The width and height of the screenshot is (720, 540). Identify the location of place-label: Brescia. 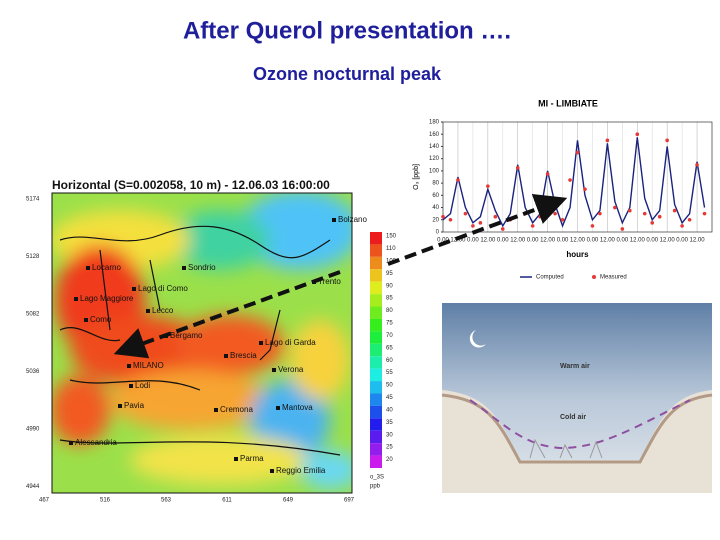
(243, 355).